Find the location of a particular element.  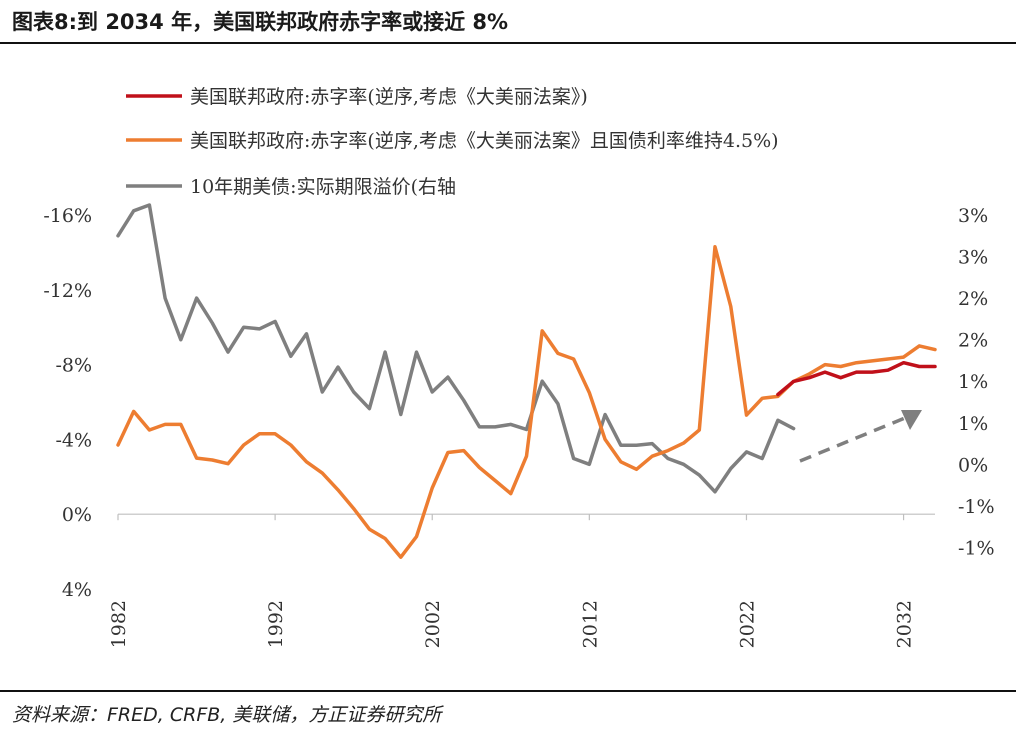

left-tick-label: -8% is located at coordinates (73, 366).